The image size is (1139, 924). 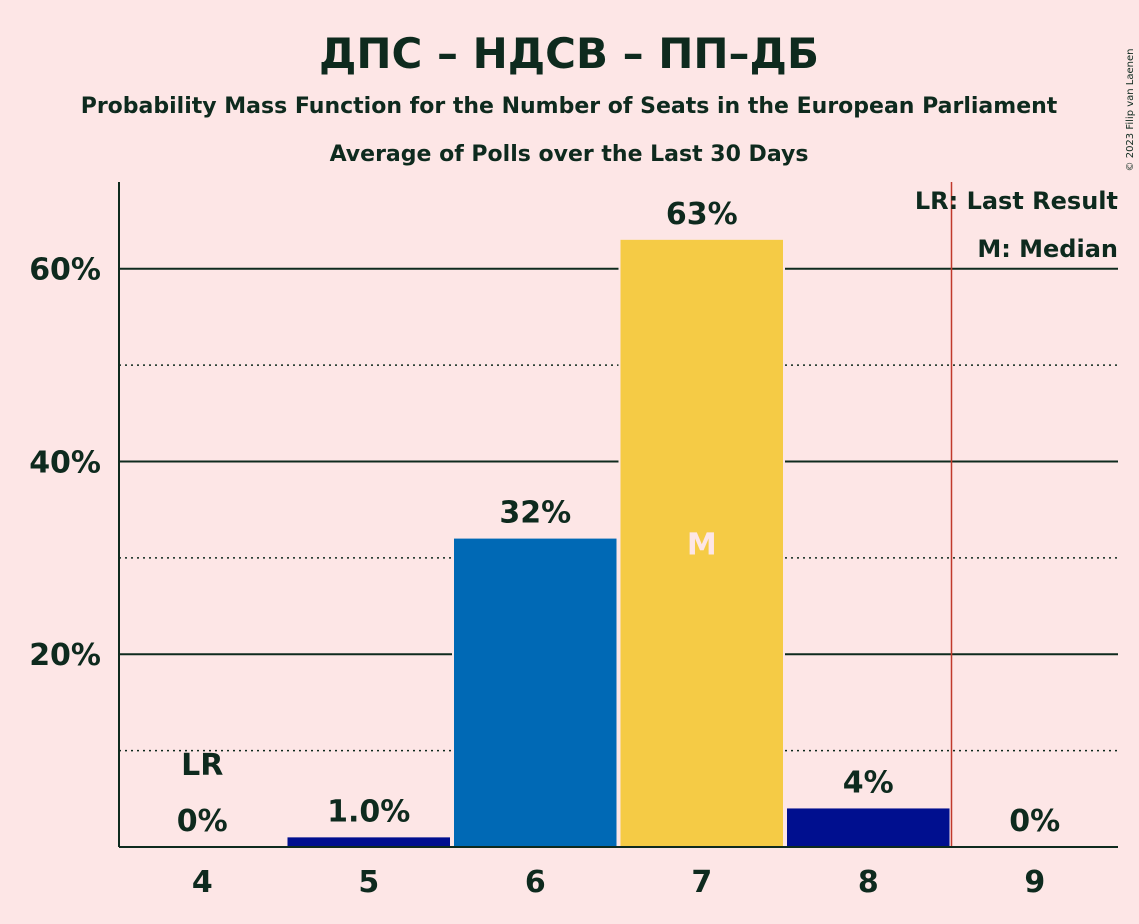 What do you see at coordinates (368, 811) in the screenshot?
I see `bar-value-label: 1.0%` at bounding box center [368, 811].